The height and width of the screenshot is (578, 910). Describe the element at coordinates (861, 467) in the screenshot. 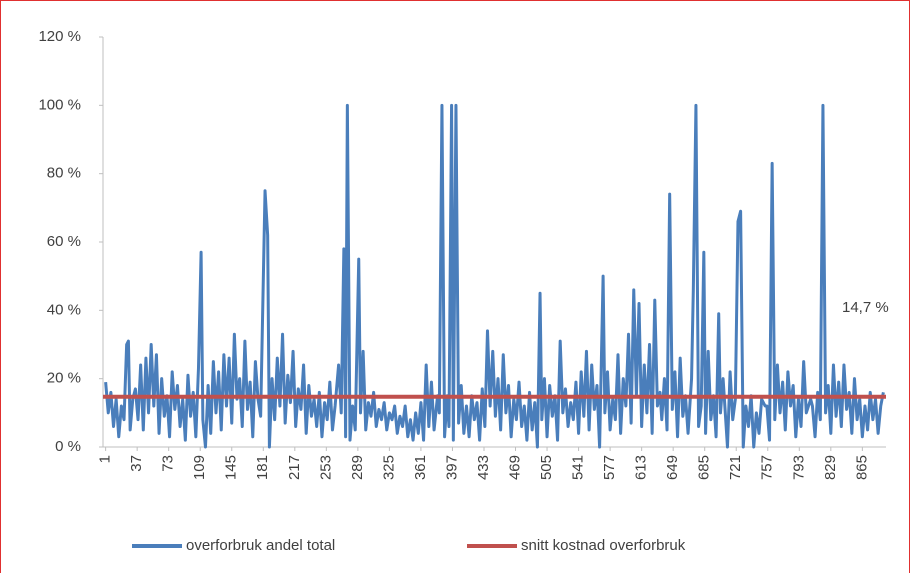

I see `x-tick-label: 865` at that location.